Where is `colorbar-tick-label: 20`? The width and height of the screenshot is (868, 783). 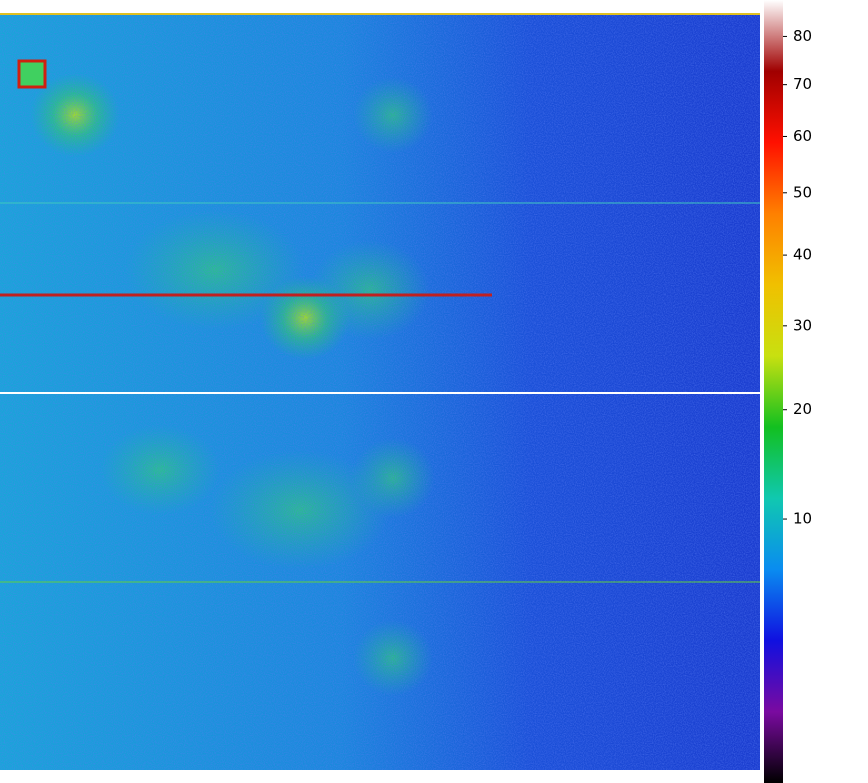 colorbar-tick-label: 20 is located at coordinates (802, 409).